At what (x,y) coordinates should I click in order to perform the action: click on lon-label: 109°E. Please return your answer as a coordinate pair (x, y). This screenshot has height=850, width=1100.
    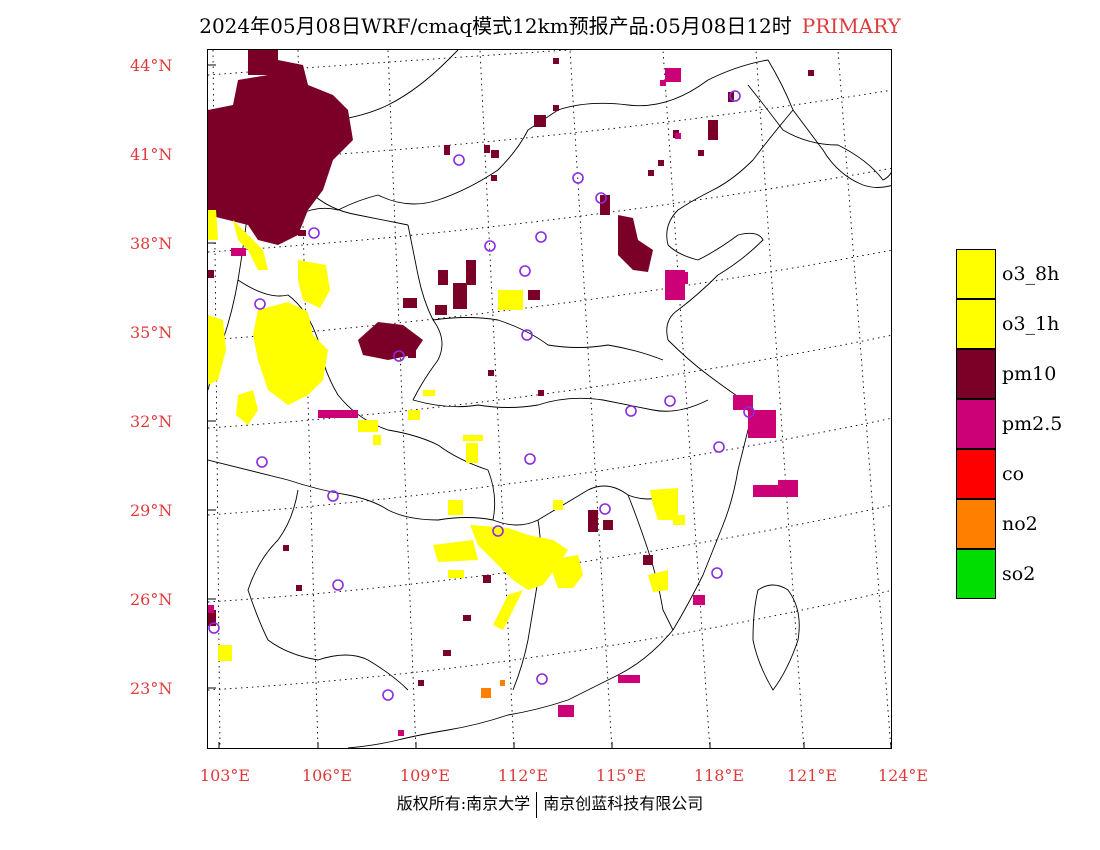
    Looking at the image, I should click on (425, 775).